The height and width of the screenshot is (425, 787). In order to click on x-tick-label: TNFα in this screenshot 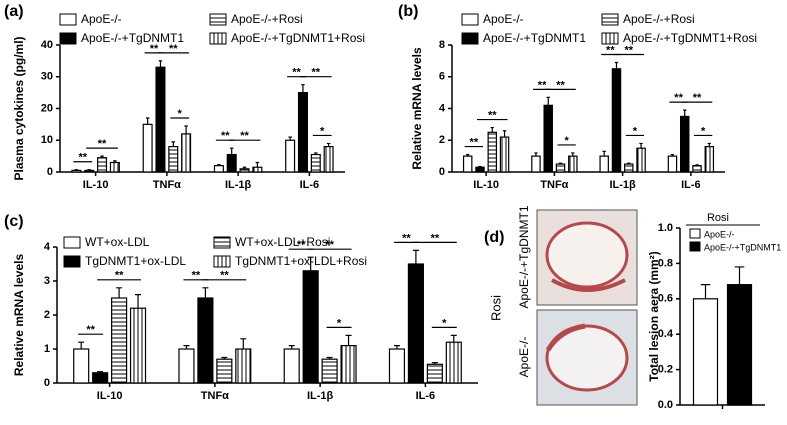, I will do `click(215, 396)`.